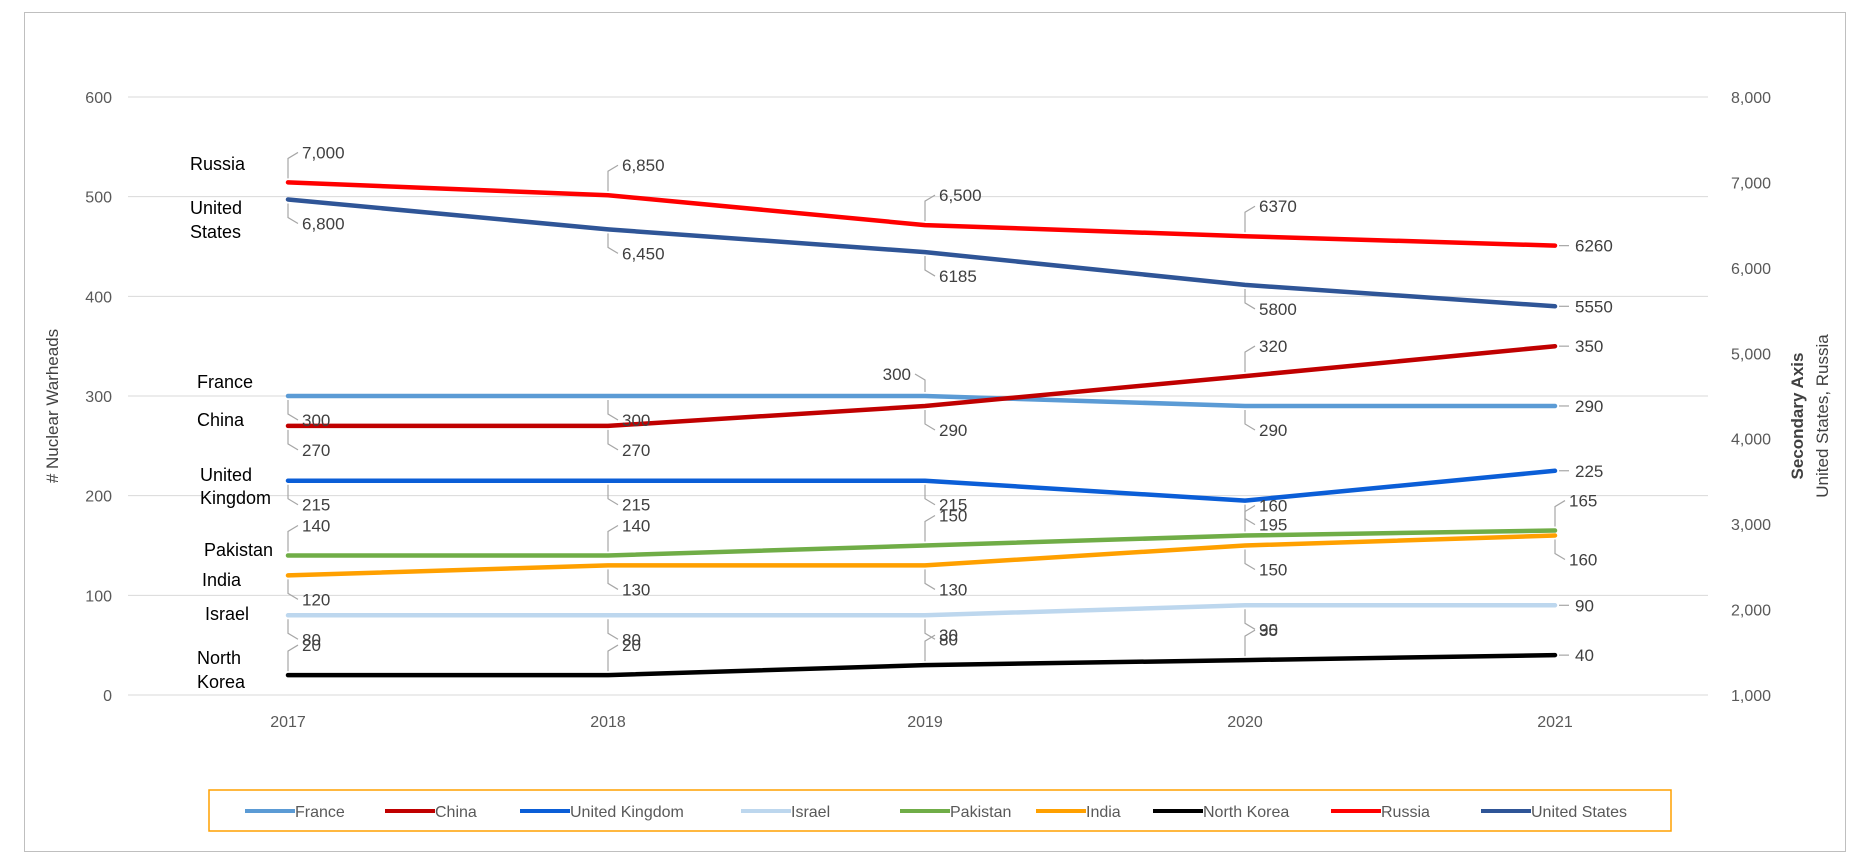  Describe the element at coordinates (221, 420) in the screenshot. I see `series-name-china: China` at that location.